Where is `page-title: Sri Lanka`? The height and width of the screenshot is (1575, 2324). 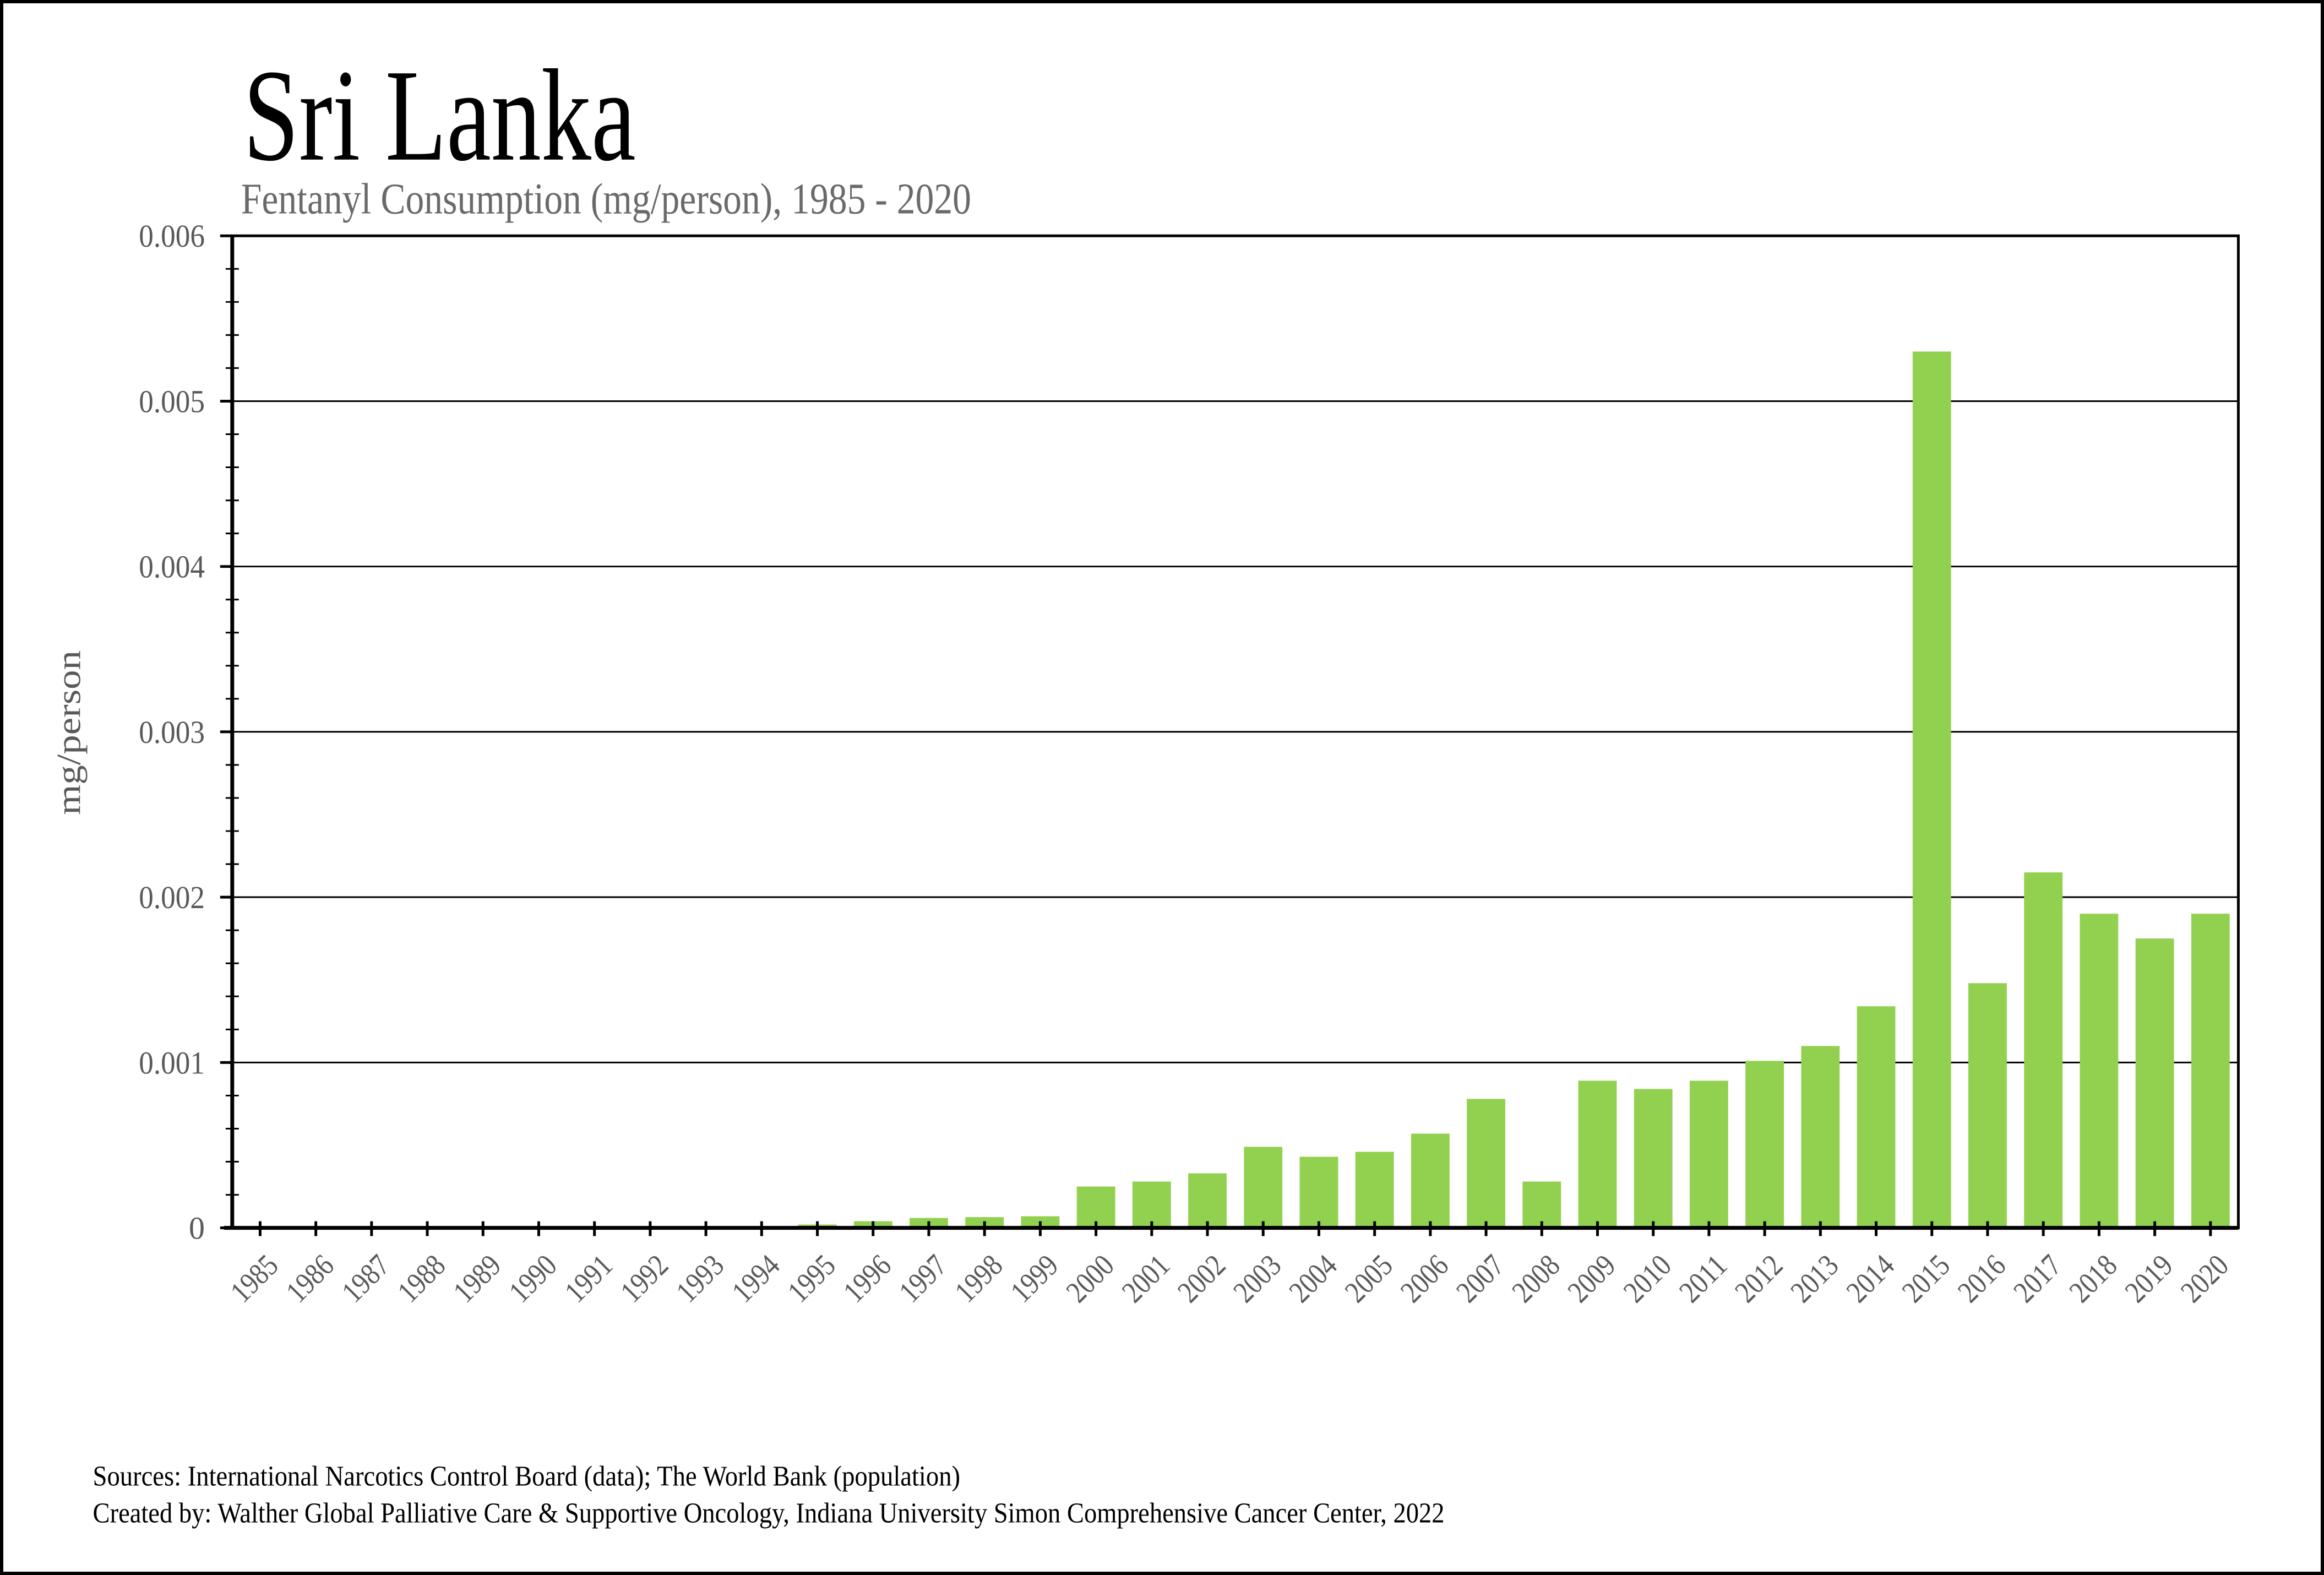
page-title: Sri Lanka is located at coordinates (439, 115).